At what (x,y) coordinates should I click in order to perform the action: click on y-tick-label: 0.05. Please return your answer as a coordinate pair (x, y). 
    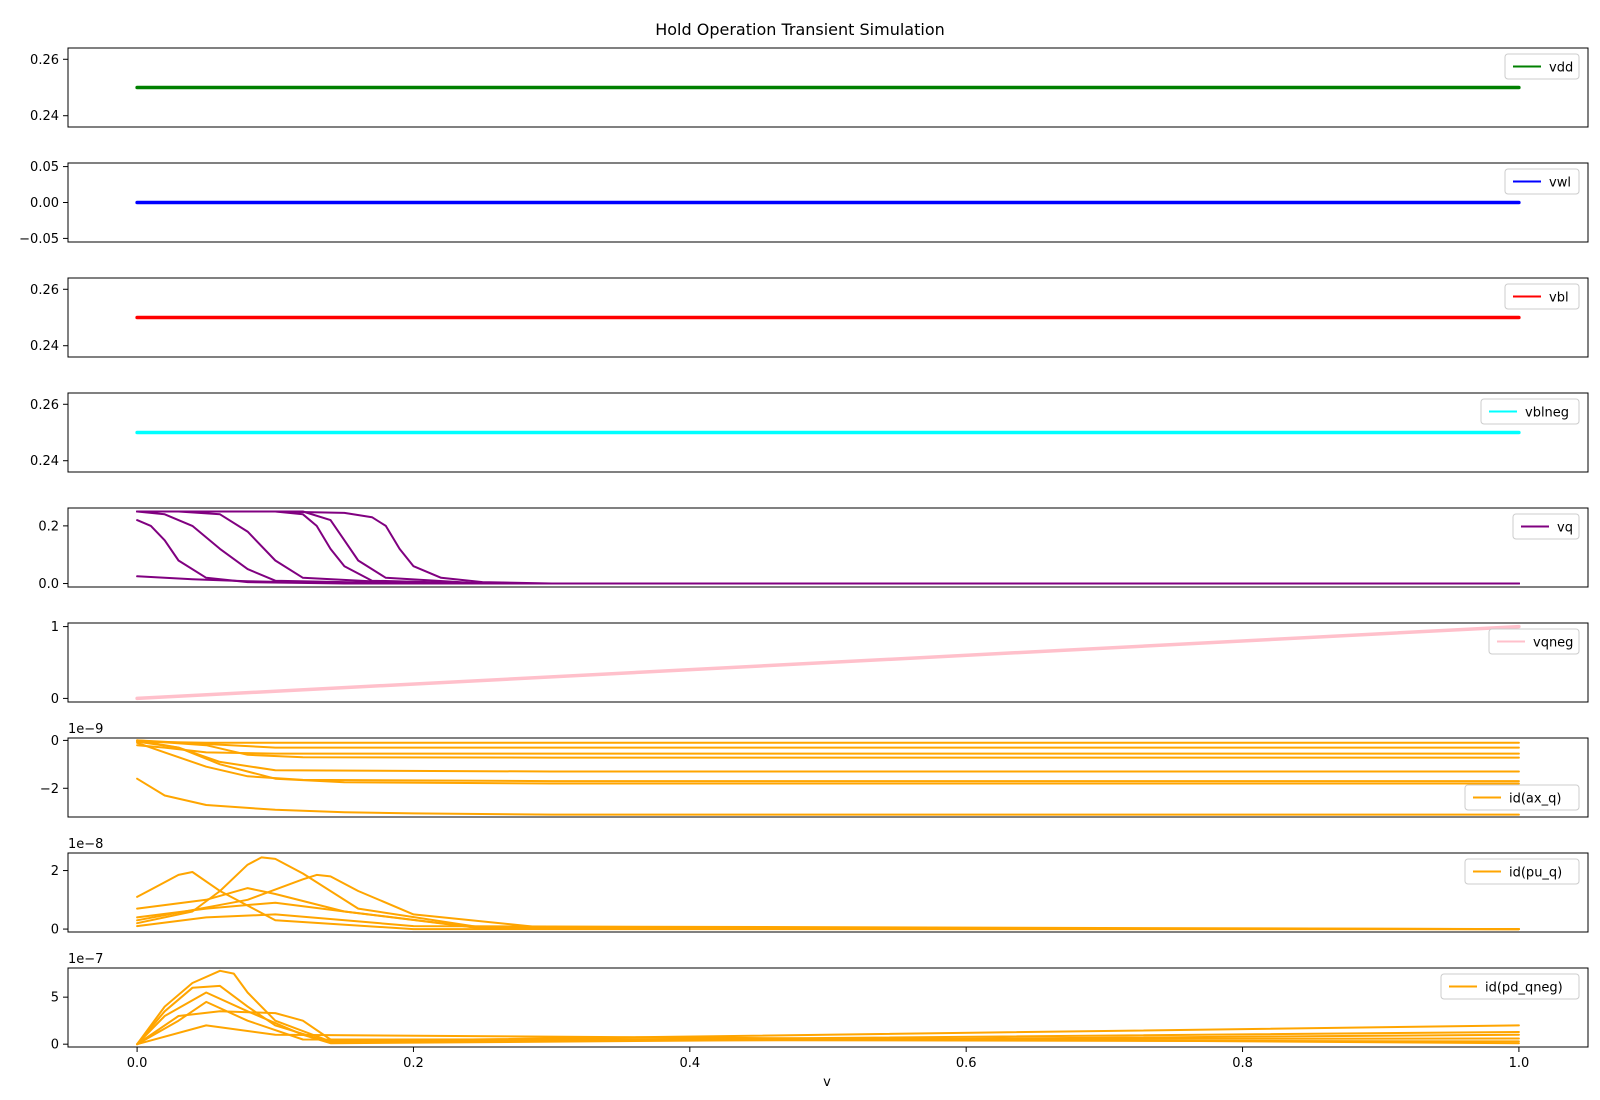
    Looking at the image, I should click on (44, 167).